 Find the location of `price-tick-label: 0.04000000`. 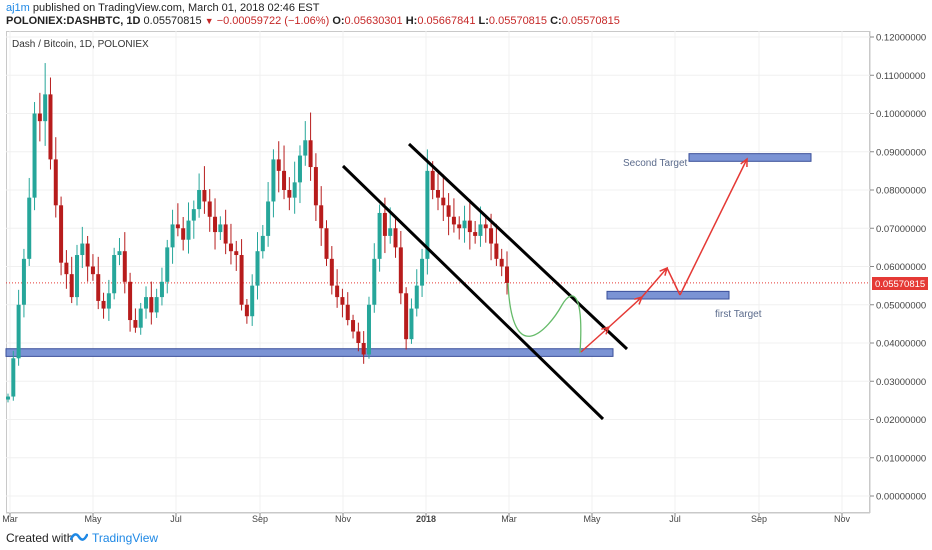

price-tick-label: 0.04000000 is located at coordinates (901, 344).